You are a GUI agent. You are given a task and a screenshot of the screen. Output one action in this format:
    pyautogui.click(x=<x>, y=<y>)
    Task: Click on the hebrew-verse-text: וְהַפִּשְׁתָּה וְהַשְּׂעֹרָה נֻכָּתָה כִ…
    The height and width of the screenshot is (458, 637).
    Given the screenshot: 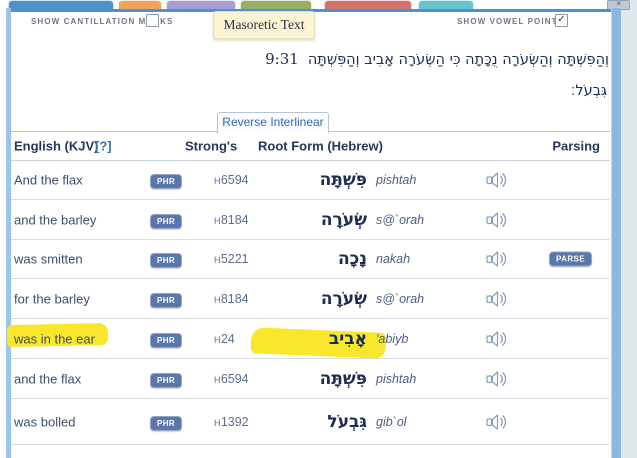 What is the action you would take?
    pyautogui.click(x=458, y=60)
    